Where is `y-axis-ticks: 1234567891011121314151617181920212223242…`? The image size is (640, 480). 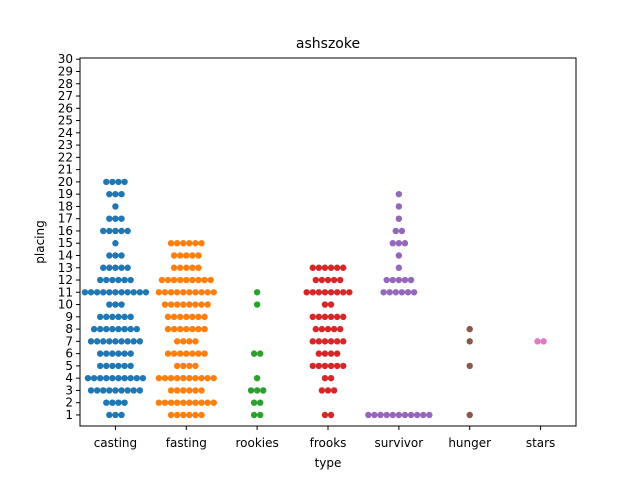 y-axis-ticks: 1234567891011121314151617181920212223242… is located at coordinates (69, 237).